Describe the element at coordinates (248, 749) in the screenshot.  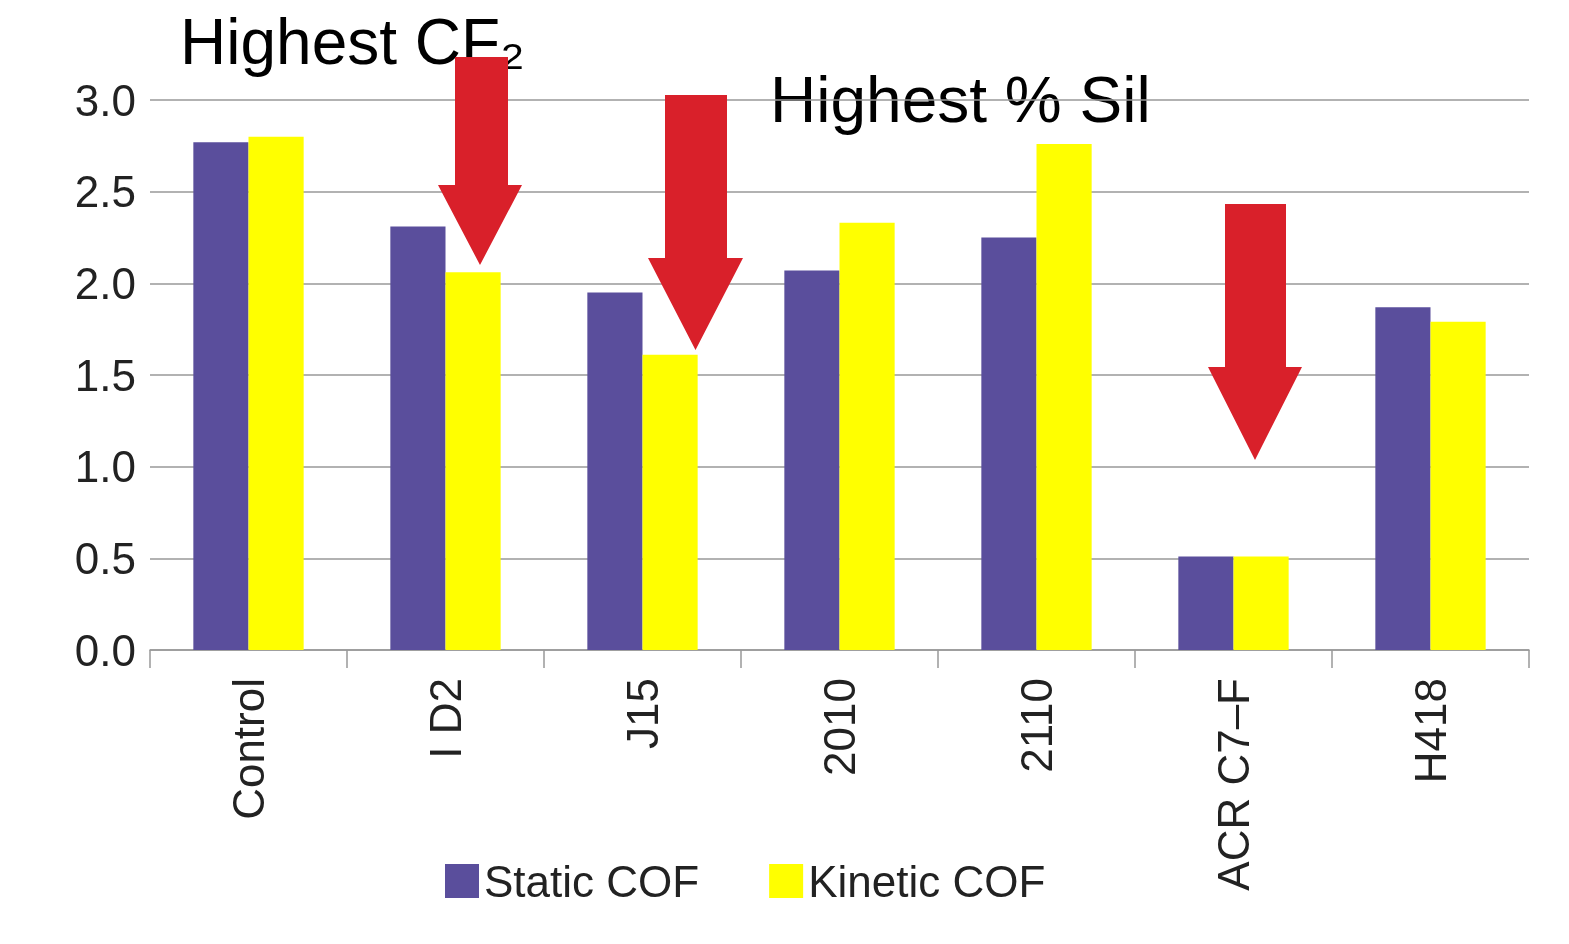
I see `x-tick-label: Control` at that location.